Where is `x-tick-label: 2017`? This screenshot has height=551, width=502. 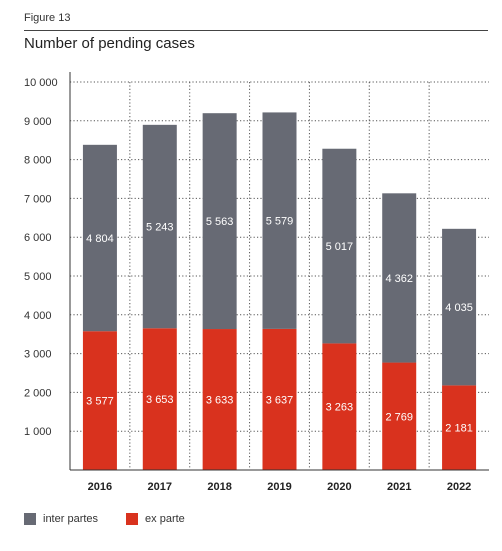
x-tick-label: 2017 is located at coordinates (160, 487).